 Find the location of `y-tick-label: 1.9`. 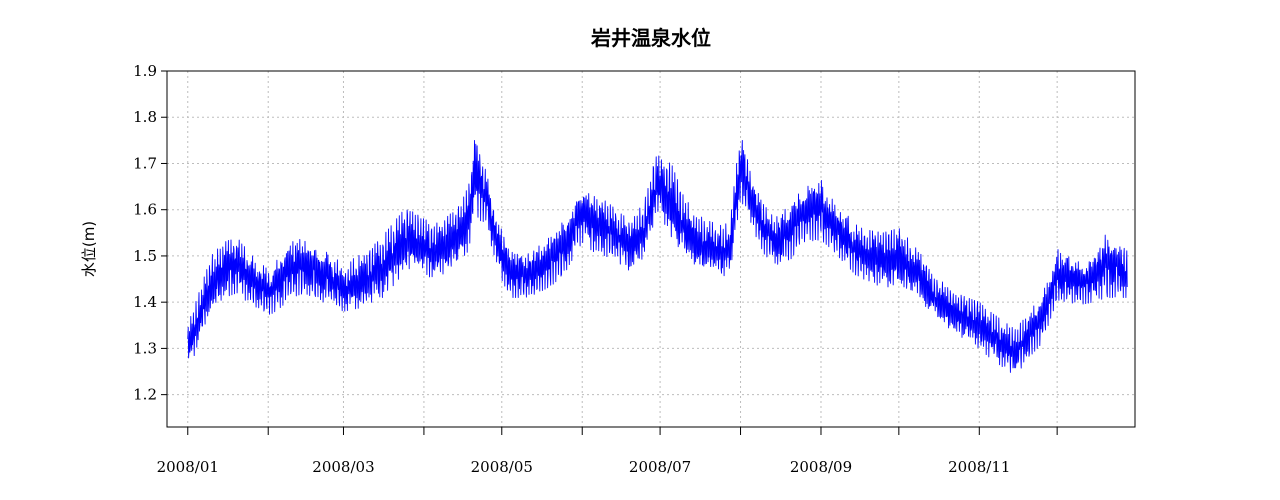

y-tick-label: 1.9 is located at coordinates (145, 71).